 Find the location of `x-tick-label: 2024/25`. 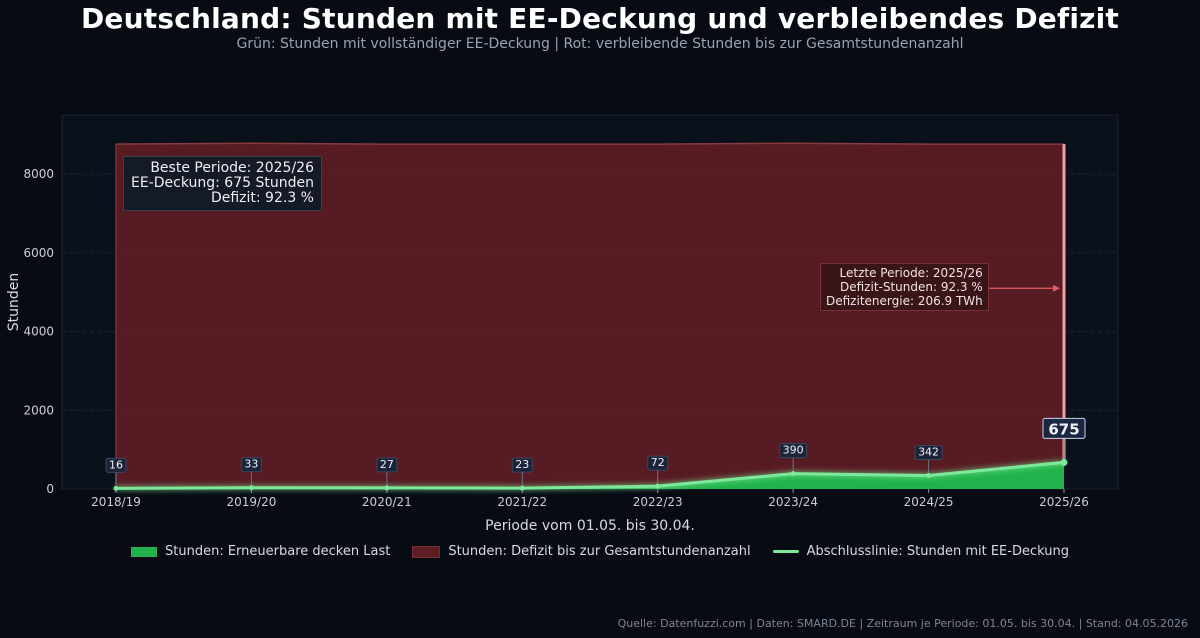

x-tick-label: 2024/25 is located at coordinates (929, 502).